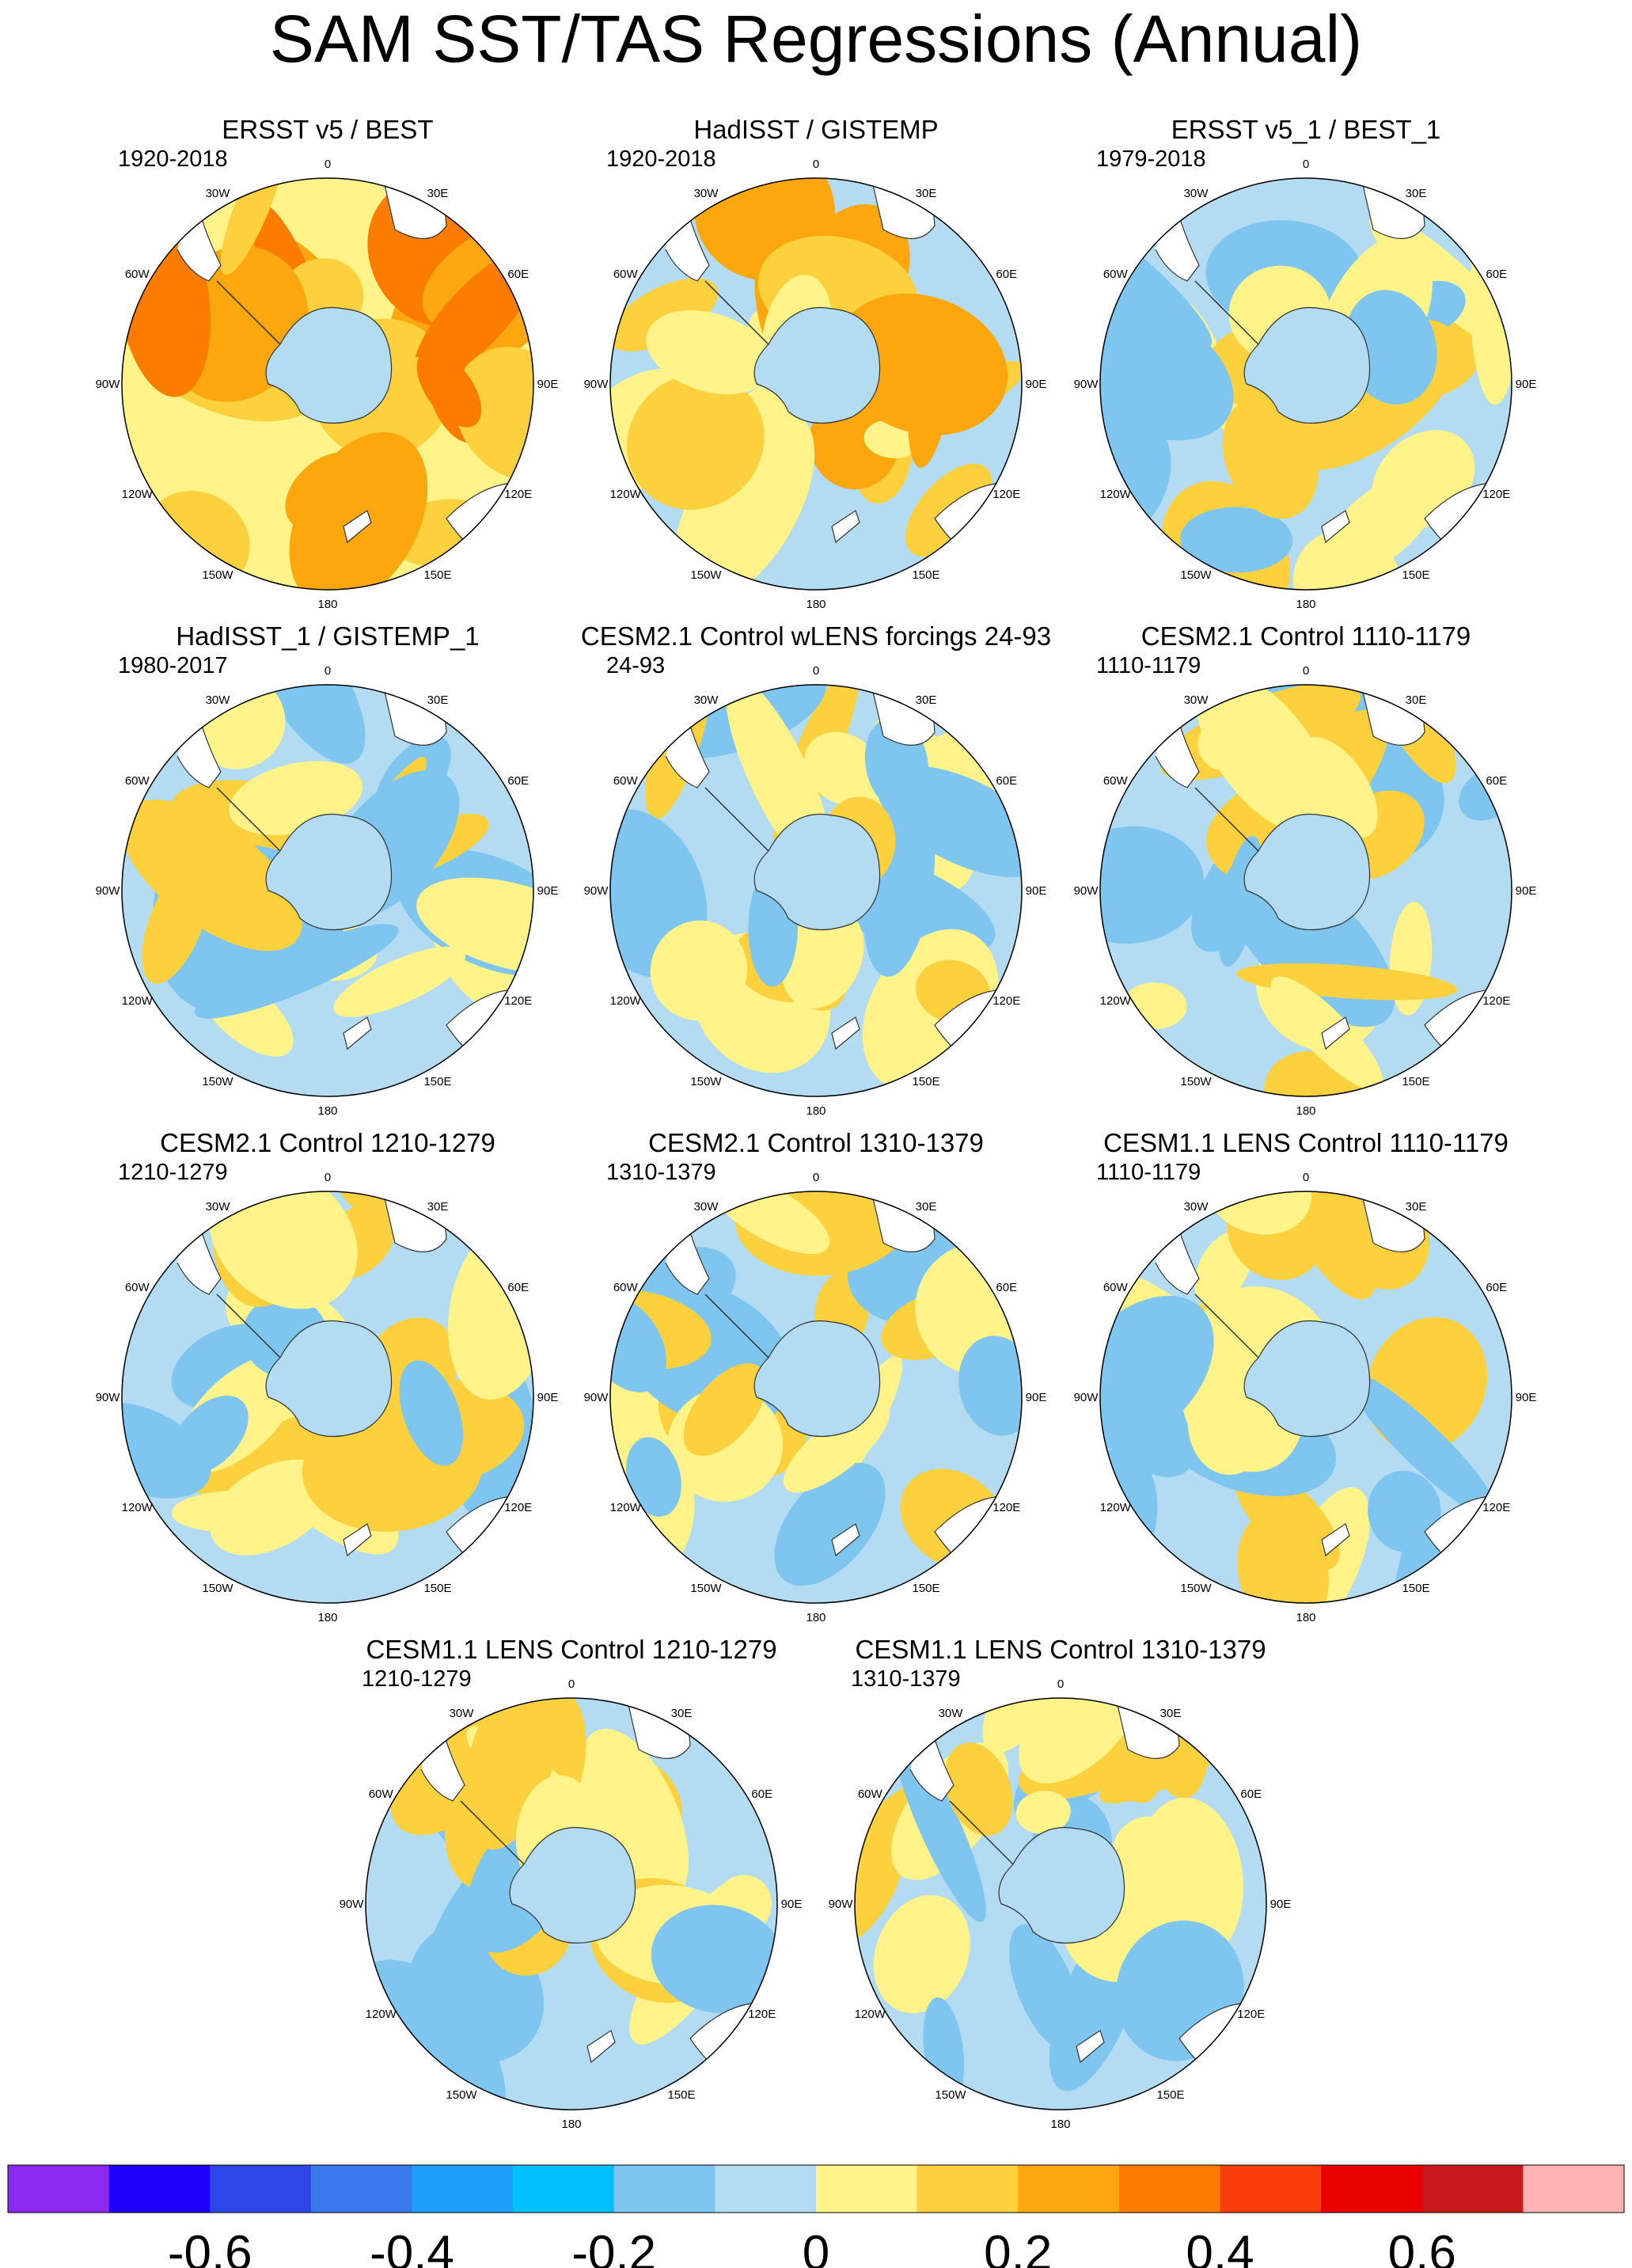  Describe the element at coordinates (173, 665) in the screenshot. I see `panel-period: 1980-2017` at that location.